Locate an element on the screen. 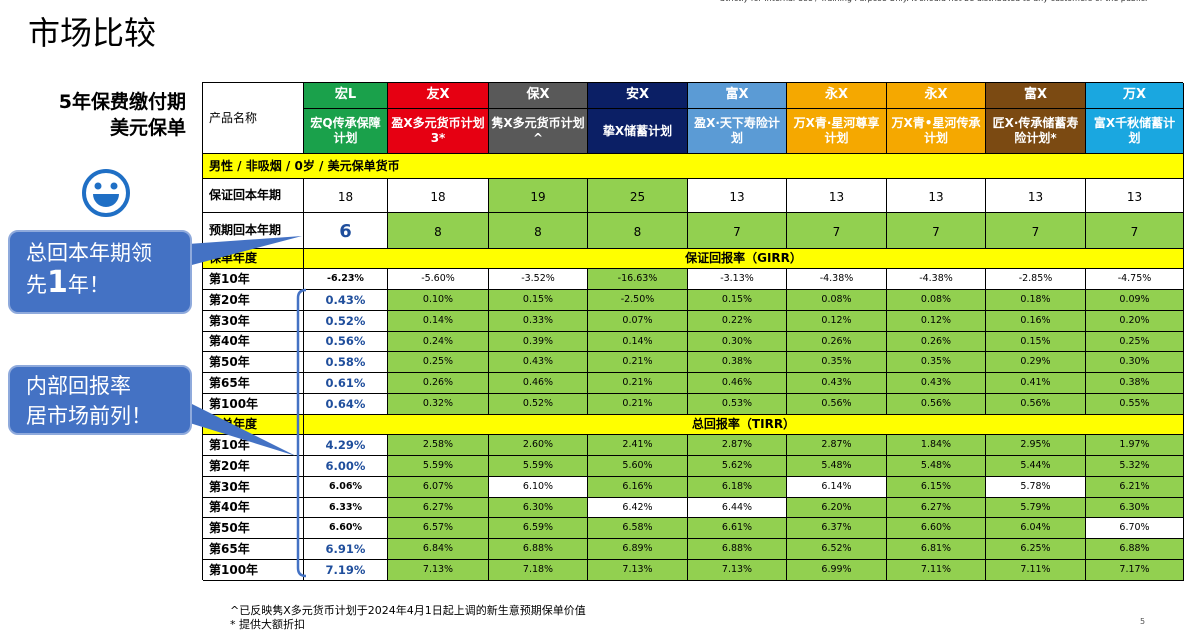 This screenshot has width=1191, height=636. rate-value: 2.41% is located at coordinates (638, 445).